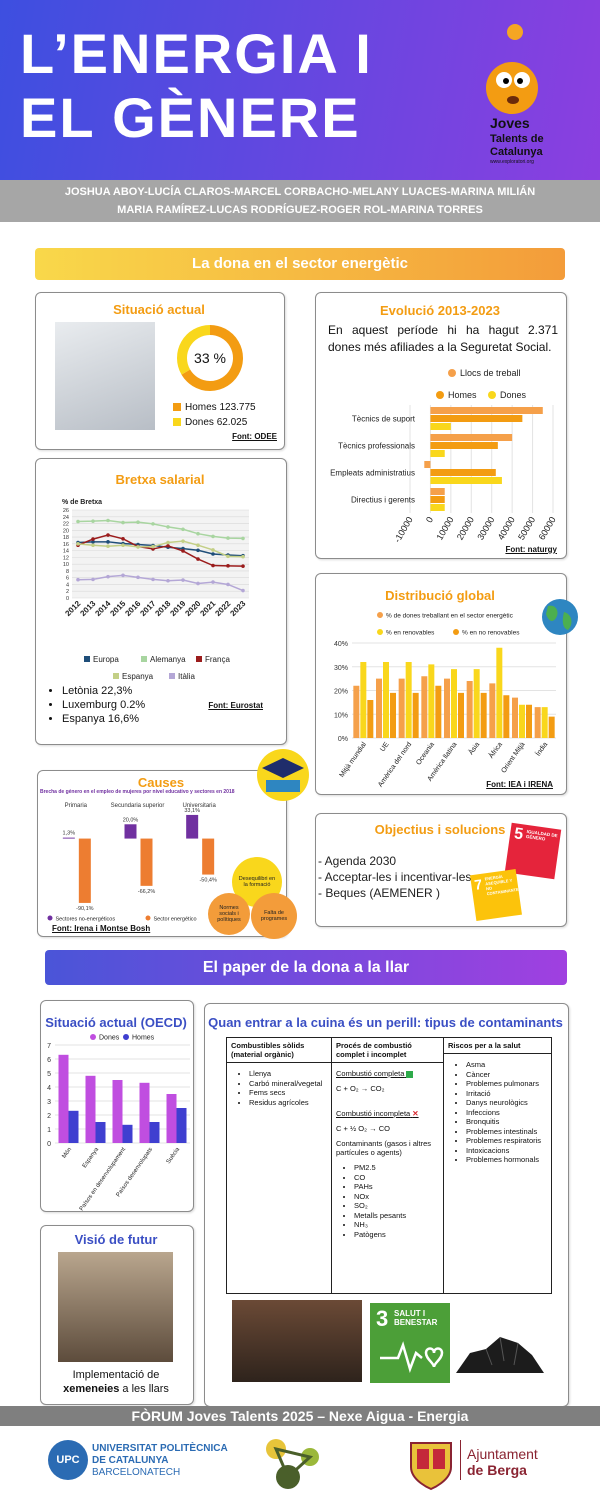  I want to click on list-item: Càncer, so click(506, 1075).